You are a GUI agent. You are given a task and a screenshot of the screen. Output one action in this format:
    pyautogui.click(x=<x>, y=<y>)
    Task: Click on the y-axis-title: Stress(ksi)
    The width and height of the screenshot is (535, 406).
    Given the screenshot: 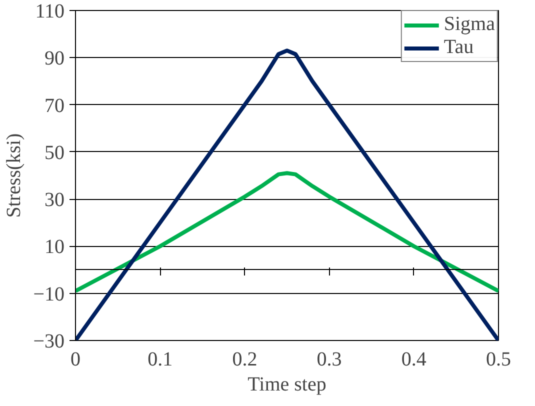 What is the action you would take?
    pyautogui.click(x=14, y=175)
    